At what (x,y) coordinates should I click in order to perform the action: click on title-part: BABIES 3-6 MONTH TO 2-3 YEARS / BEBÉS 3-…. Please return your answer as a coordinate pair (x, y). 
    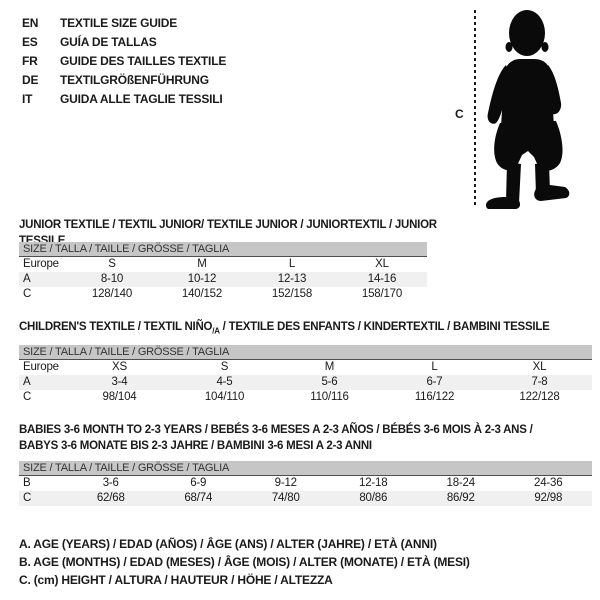
    Looking at the image, I should click on (276, 430).